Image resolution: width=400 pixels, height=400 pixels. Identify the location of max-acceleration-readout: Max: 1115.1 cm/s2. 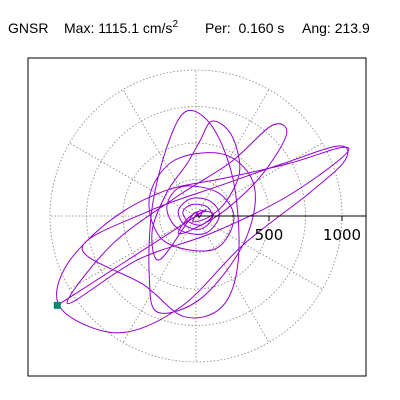
(121, 28).